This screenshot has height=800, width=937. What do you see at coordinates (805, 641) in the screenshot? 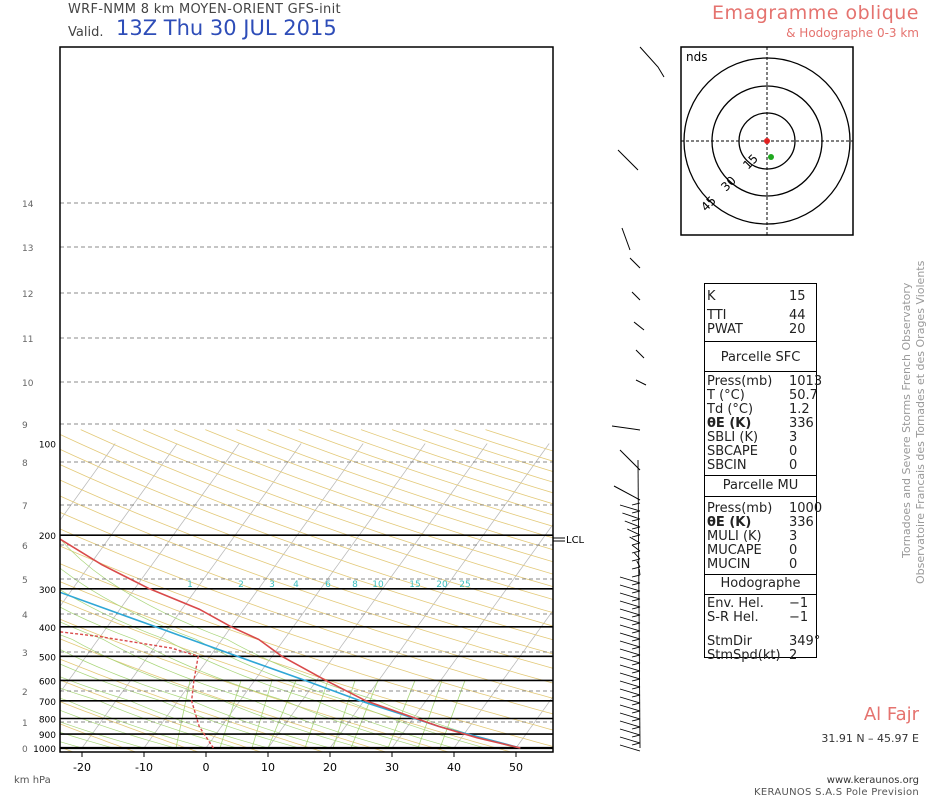
I see `index-value: 349°` at bounding box center [805, 641].